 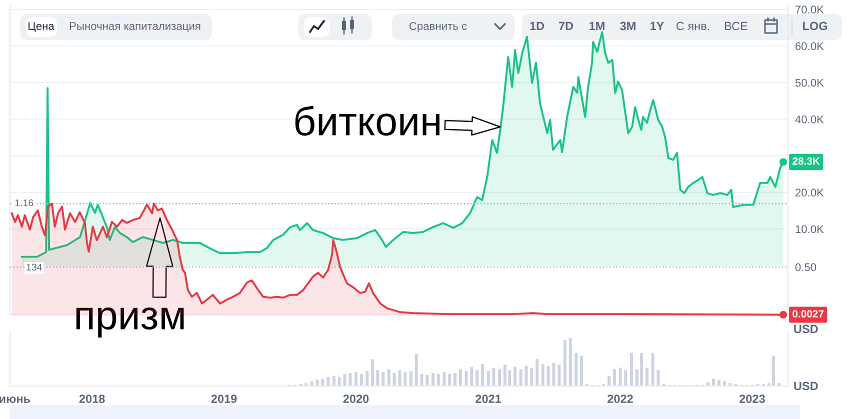 What do you see at coordinates (810, 10) in the screenshot?
I see `y-tick-label: 70.0K` at bounding box center [810, 10].